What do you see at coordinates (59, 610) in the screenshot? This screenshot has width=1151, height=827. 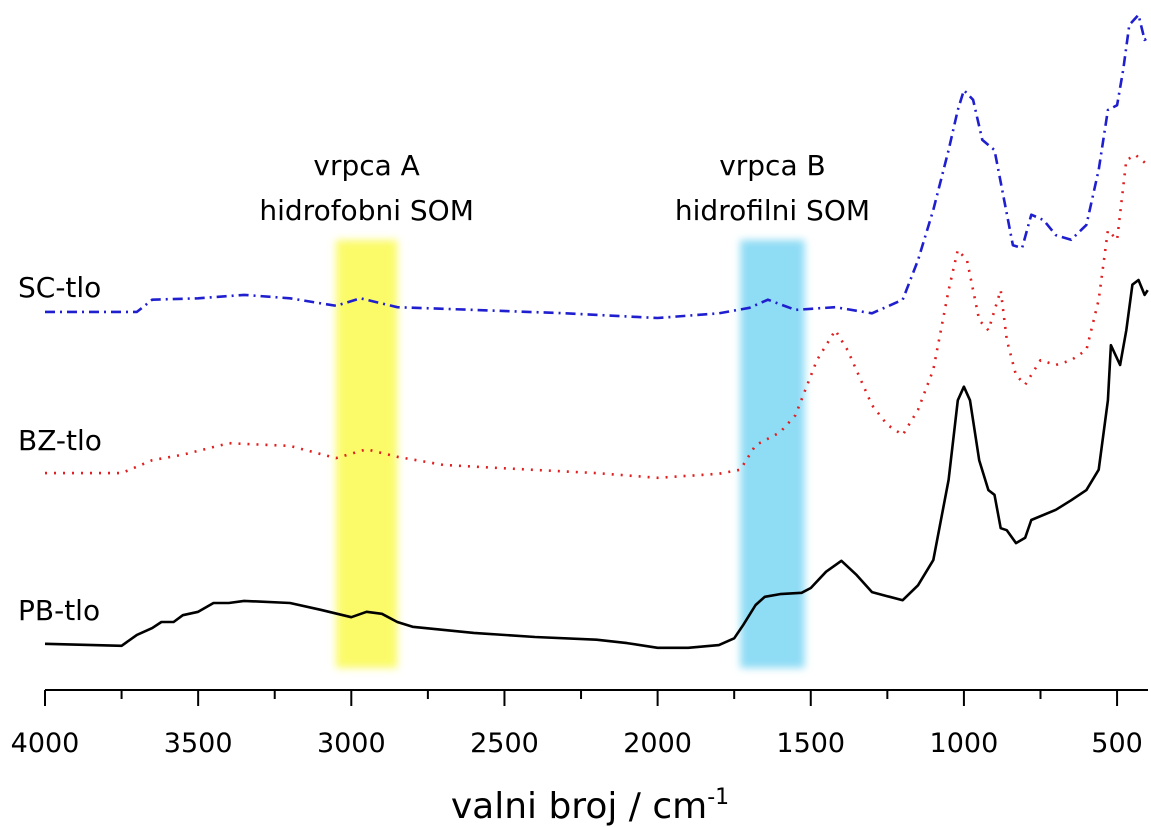 I see `series-label: PB-tlo` at bounding box center [59, 610].